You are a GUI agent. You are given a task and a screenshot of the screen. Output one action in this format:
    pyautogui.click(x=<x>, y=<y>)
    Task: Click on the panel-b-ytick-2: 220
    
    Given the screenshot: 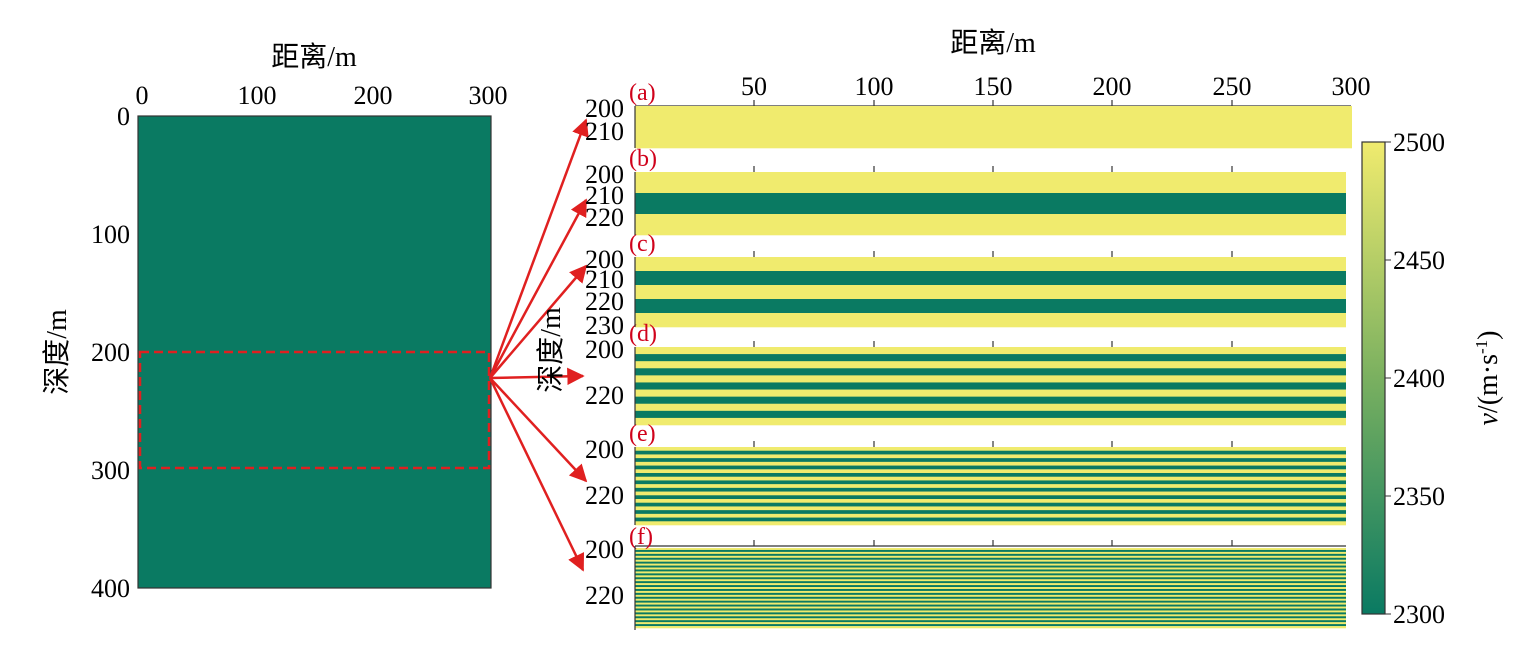 What is the action you would take?
    pyautogui.click(x=604, y=217)
    